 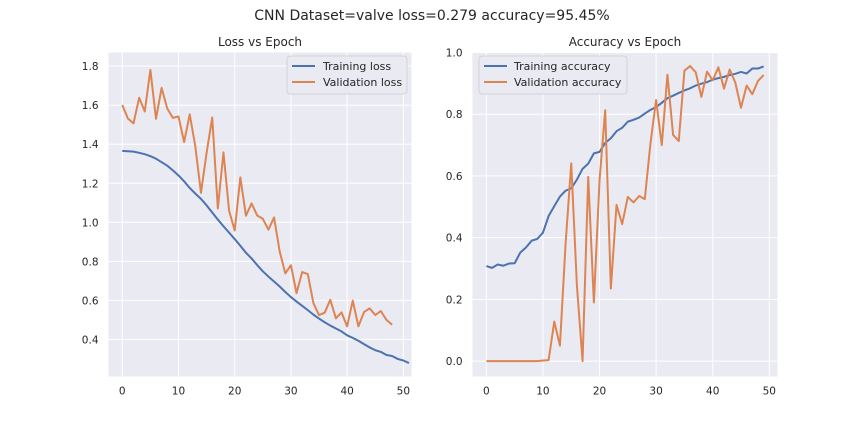 What do you see at coordinates (454, 115) in the screenshot?
I see `accuracy-ytick-label: 0.8` at bounding box center [454, 115].